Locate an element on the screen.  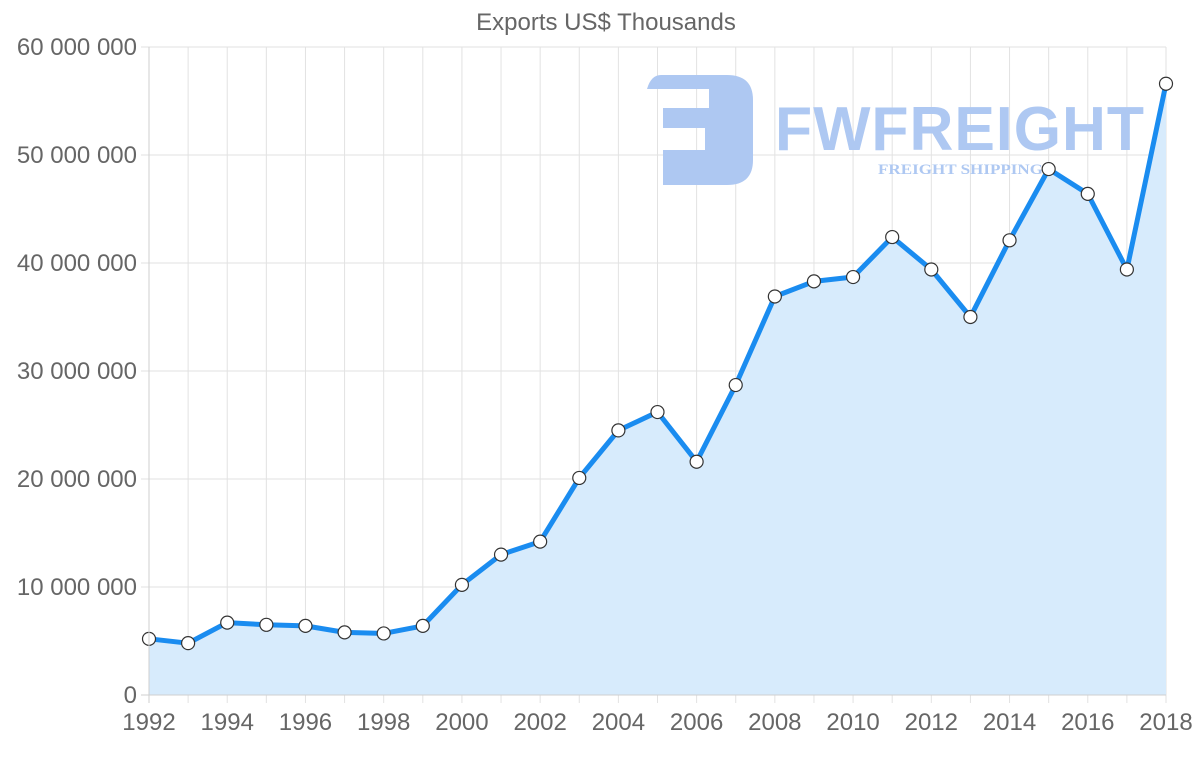
x-tick-label: 2012 is located at coordinates (931, 722).